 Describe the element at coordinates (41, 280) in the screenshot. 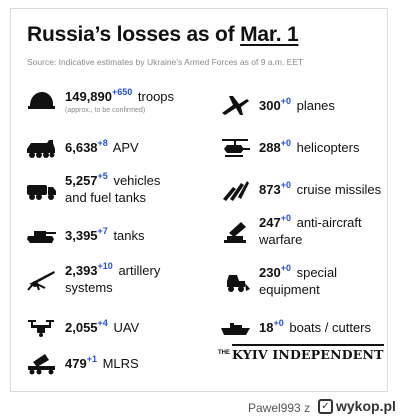

I see `artillery-icon` at that location.